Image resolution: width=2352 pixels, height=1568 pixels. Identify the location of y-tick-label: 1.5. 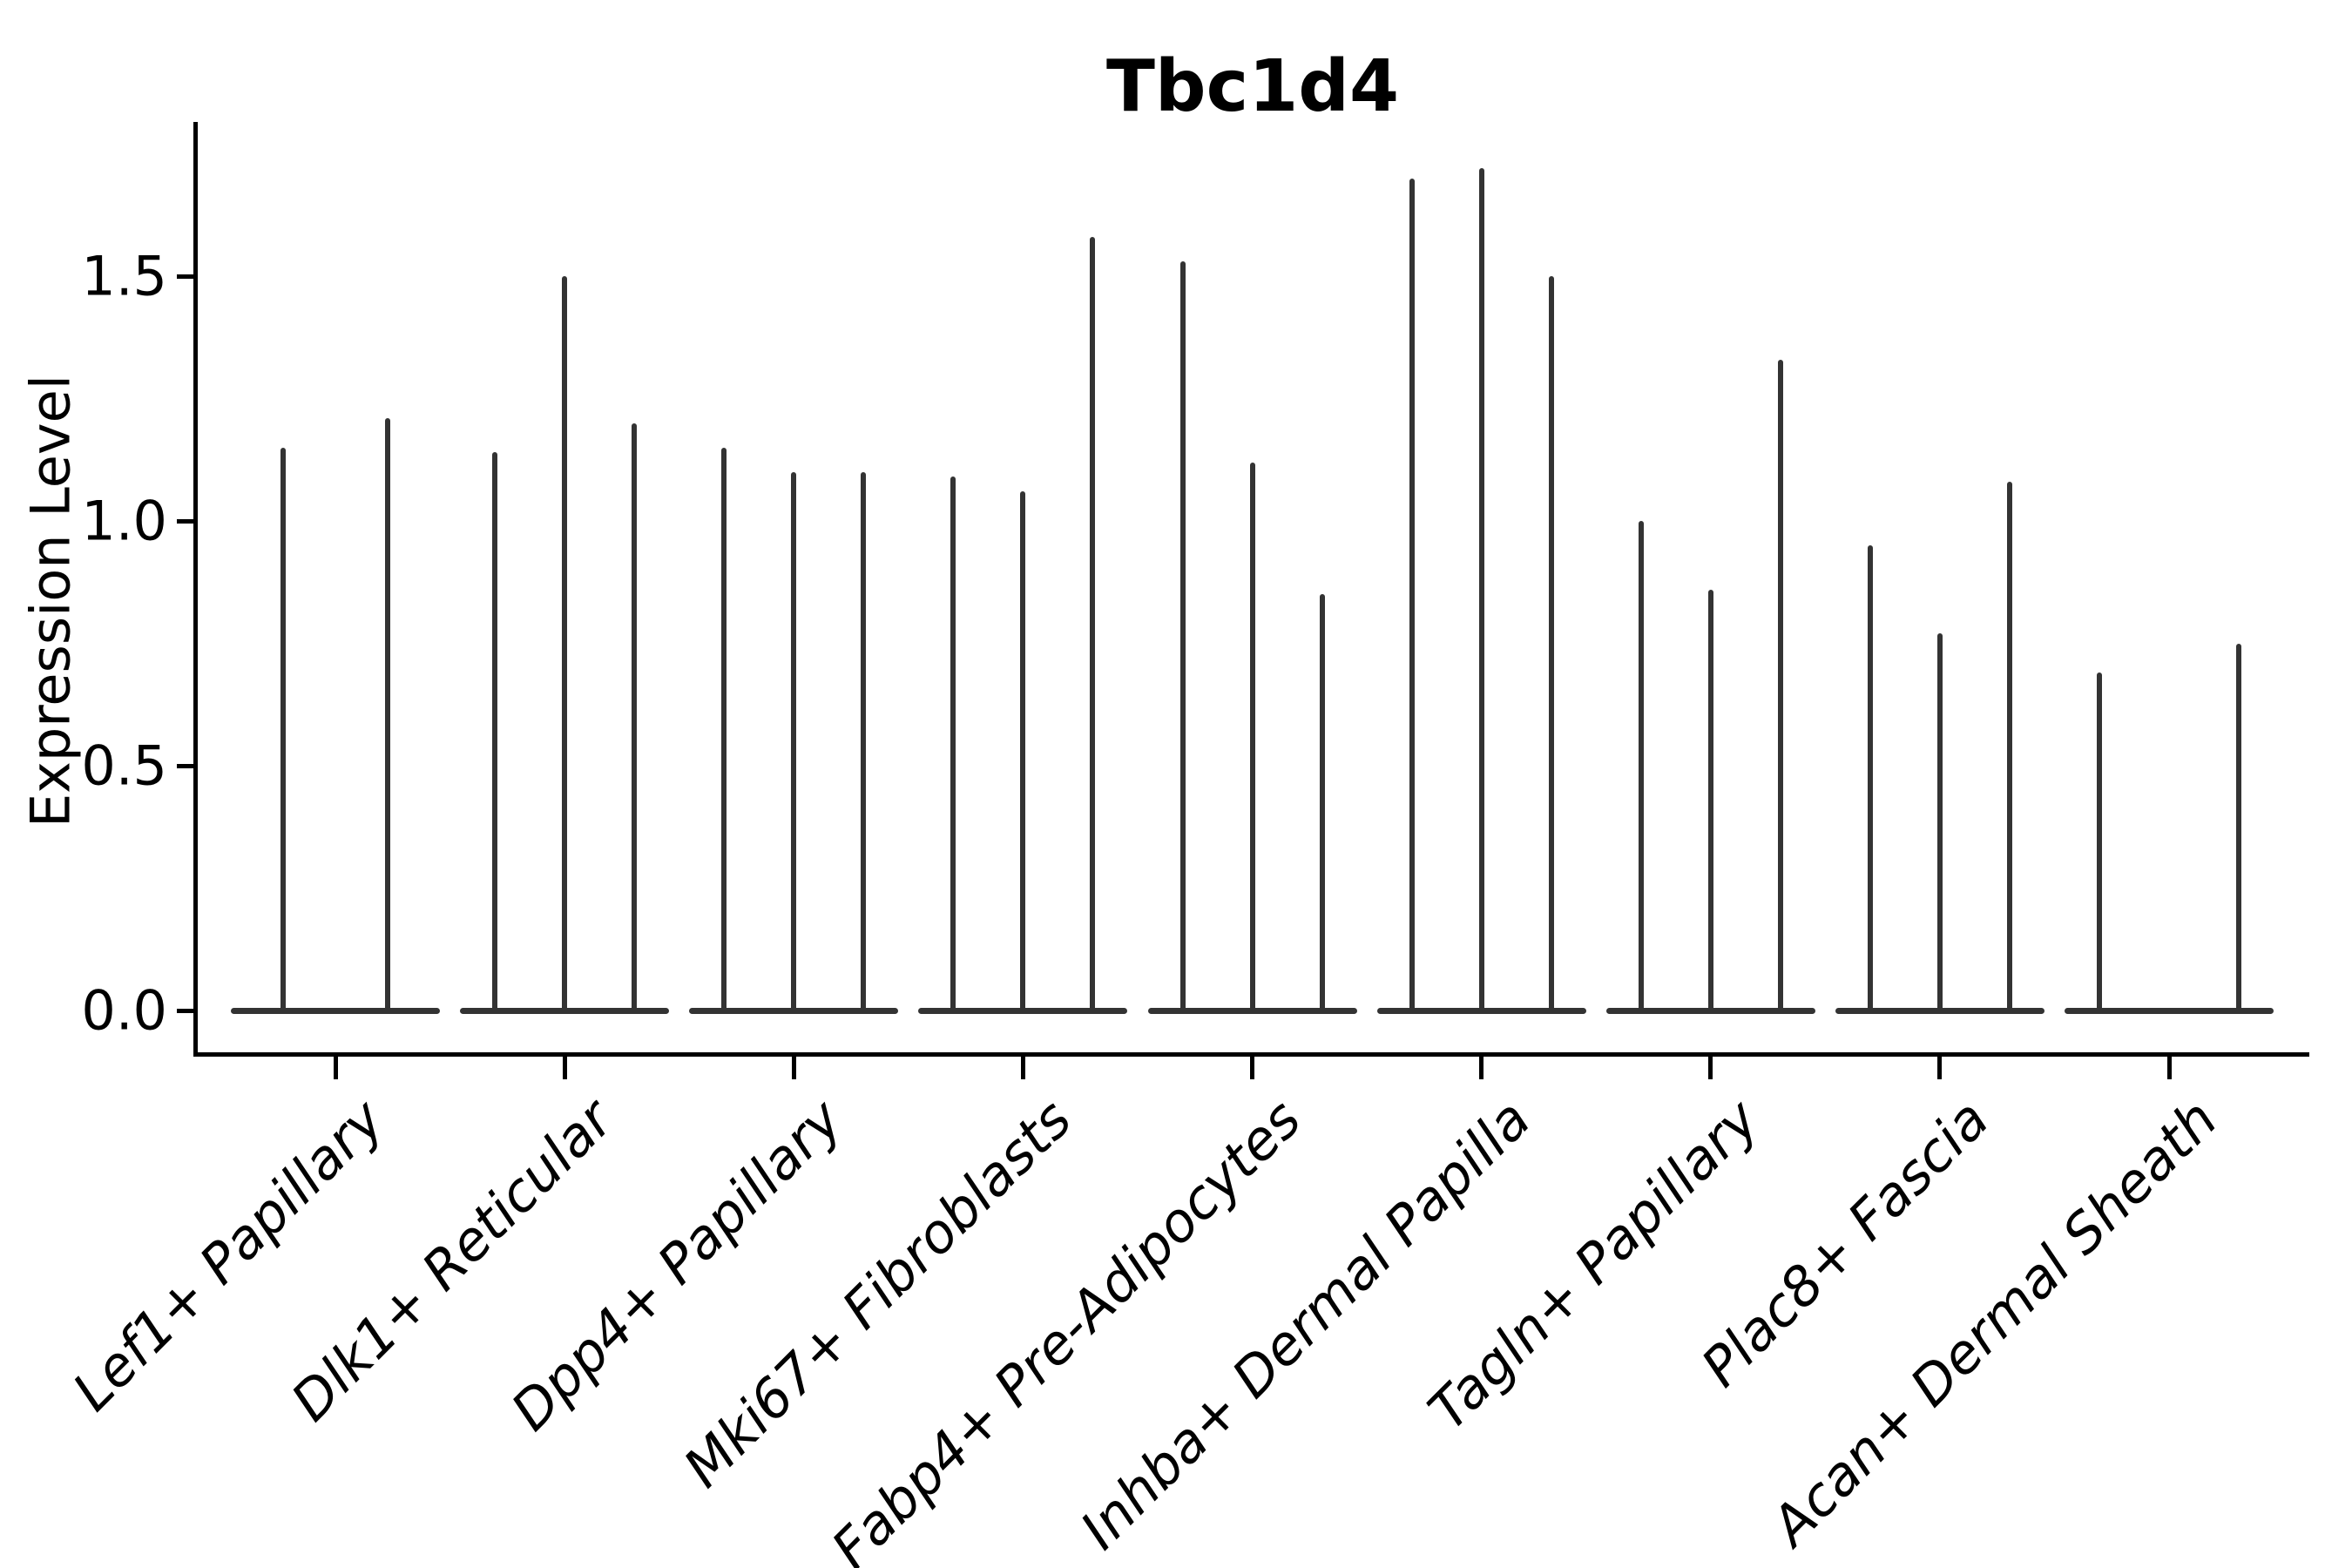
(124, 276).